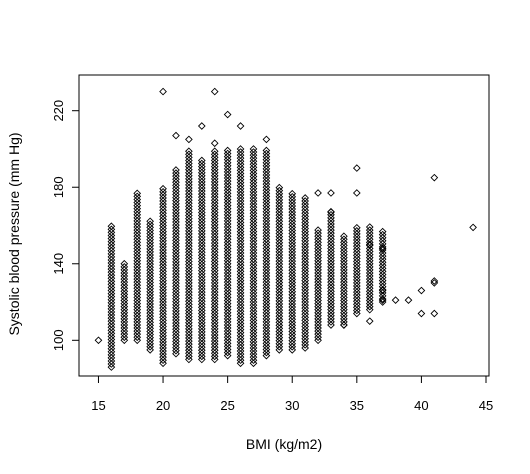 The width and height of the screenshot is (530, 474). Describe the element at coordinates (284, 444) in the screenshot. I see `x-axis-title: BMI (kg/m2)` at that location.